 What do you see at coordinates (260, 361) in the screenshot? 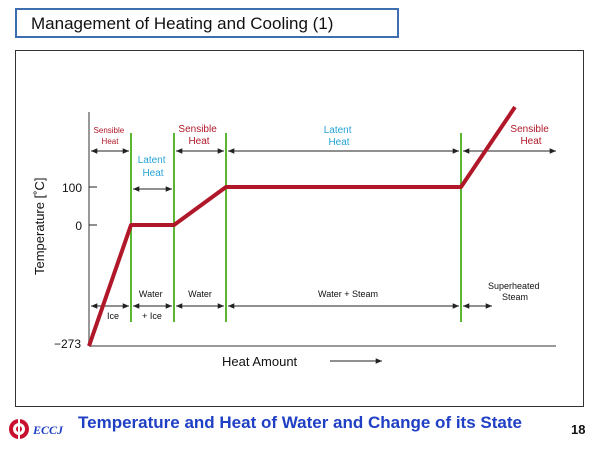
I see `x-axis-label: Heat Amount` at bounding box center [260, 361].